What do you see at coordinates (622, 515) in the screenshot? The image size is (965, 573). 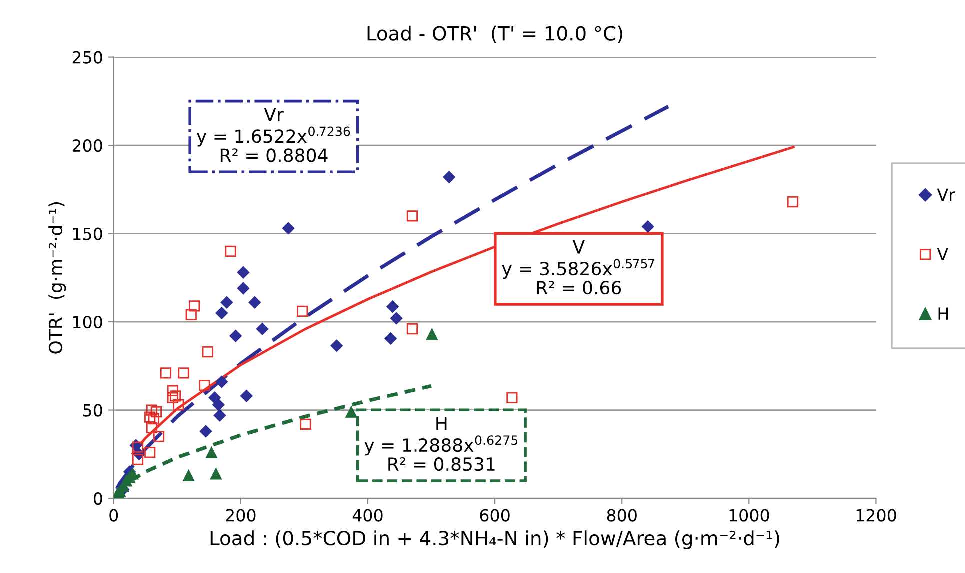 I see `x-tick-label: 800` at bounding box center [622, 515].